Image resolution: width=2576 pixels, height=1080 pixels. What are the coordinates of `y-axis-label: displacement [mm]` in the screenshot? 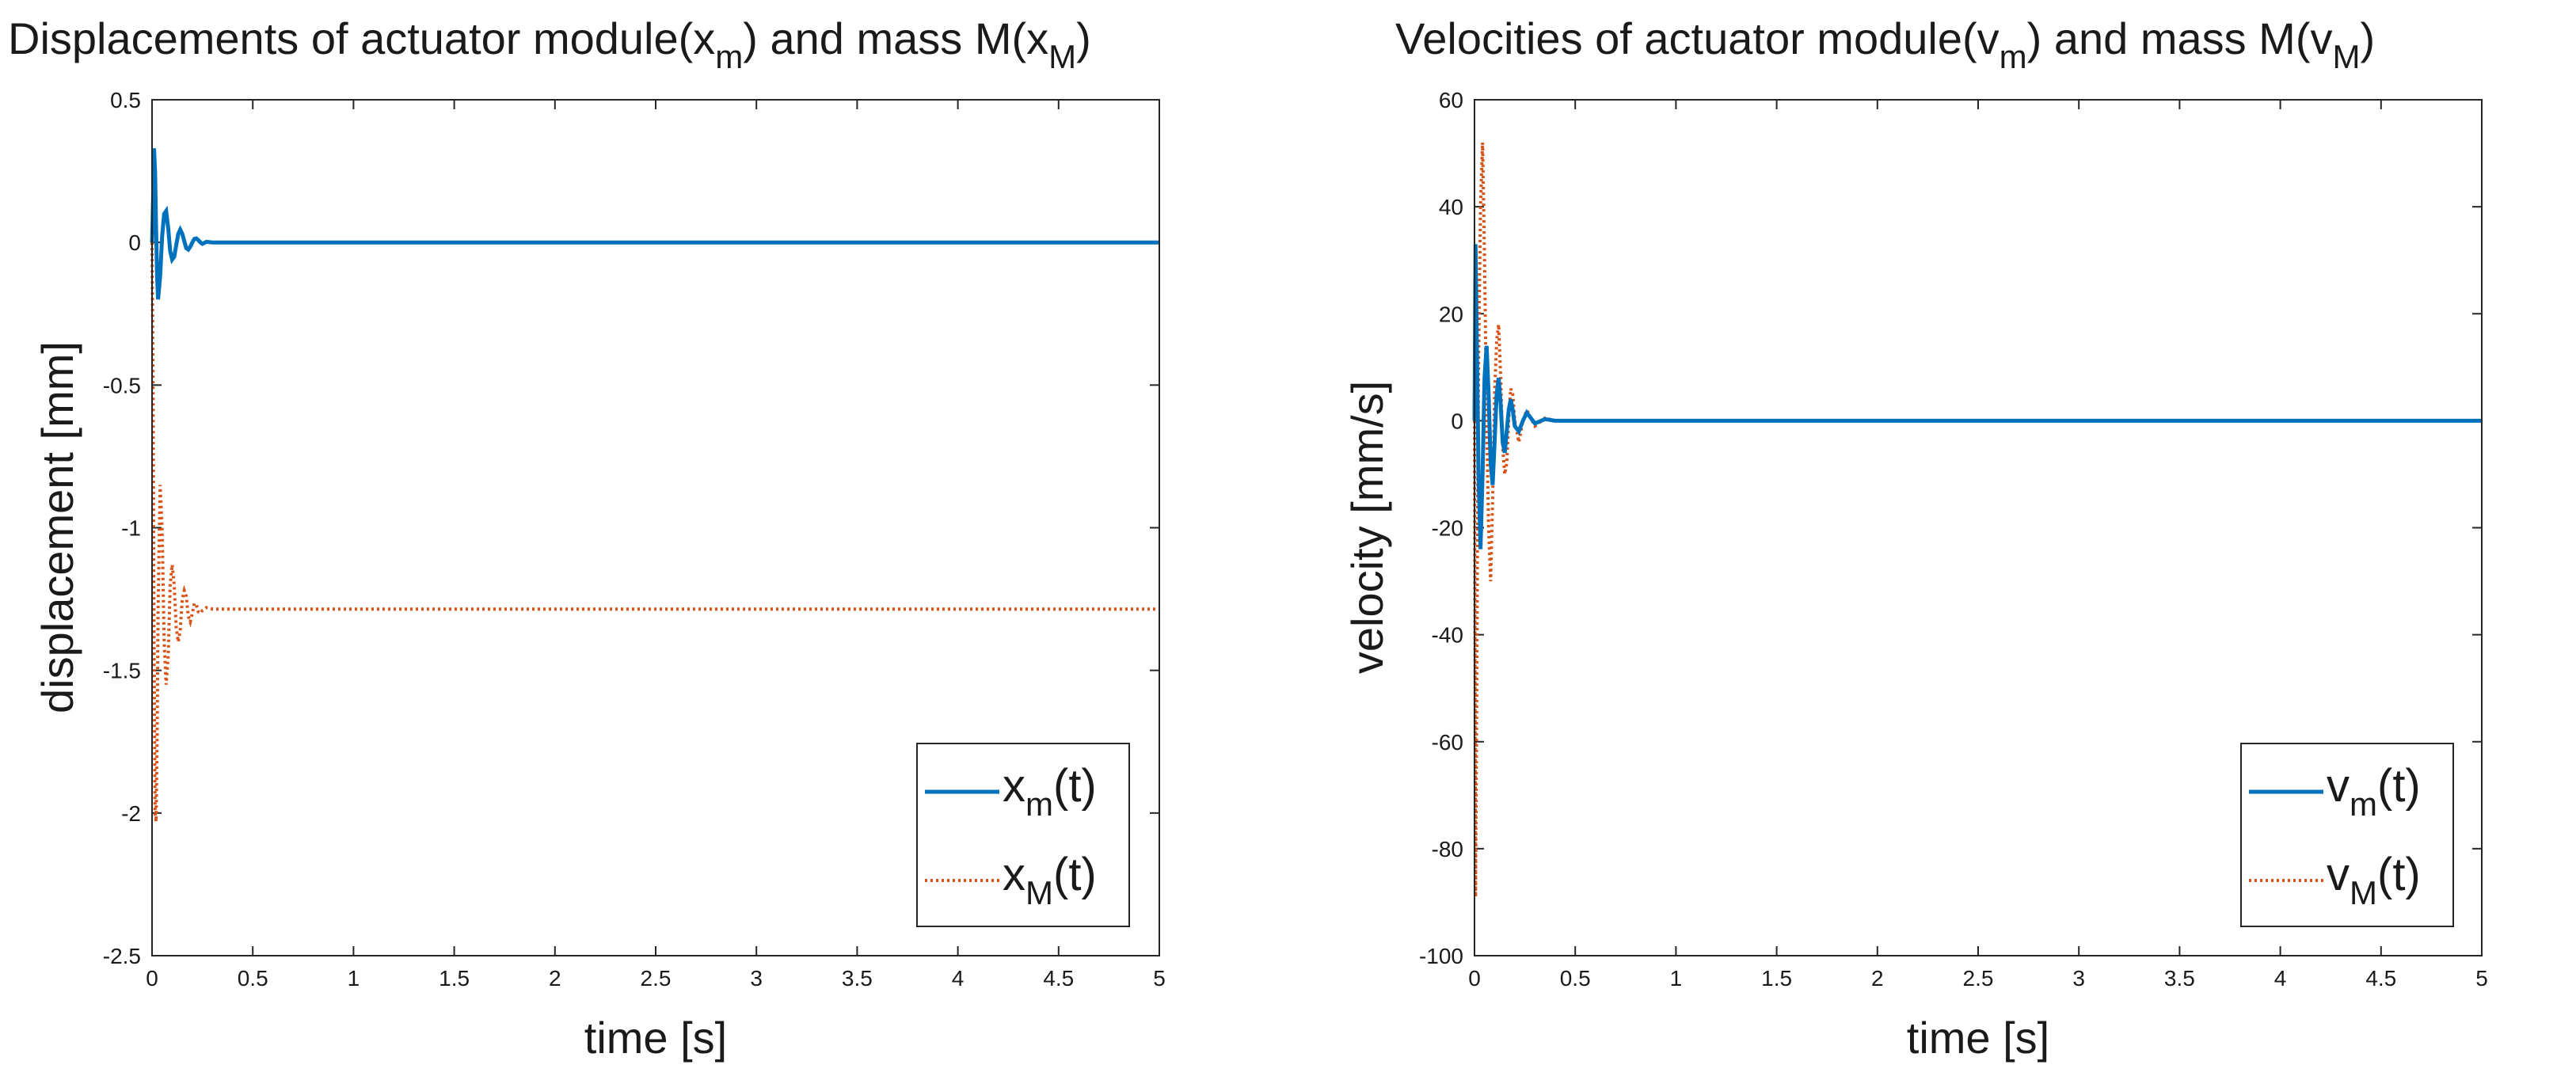 It's located at (57, 527).